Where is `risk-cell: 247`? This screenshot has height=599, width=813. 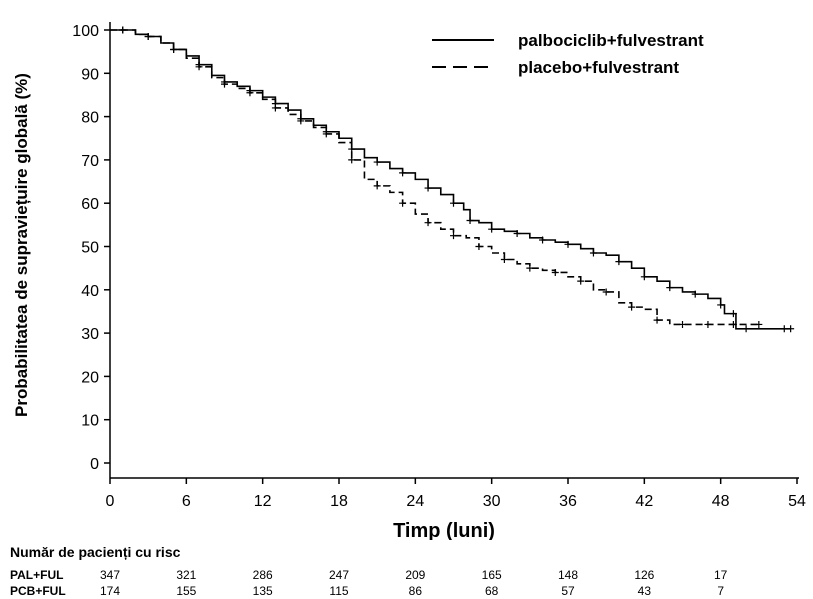 risk-cell: 247 is located at coordinates (339, 575).